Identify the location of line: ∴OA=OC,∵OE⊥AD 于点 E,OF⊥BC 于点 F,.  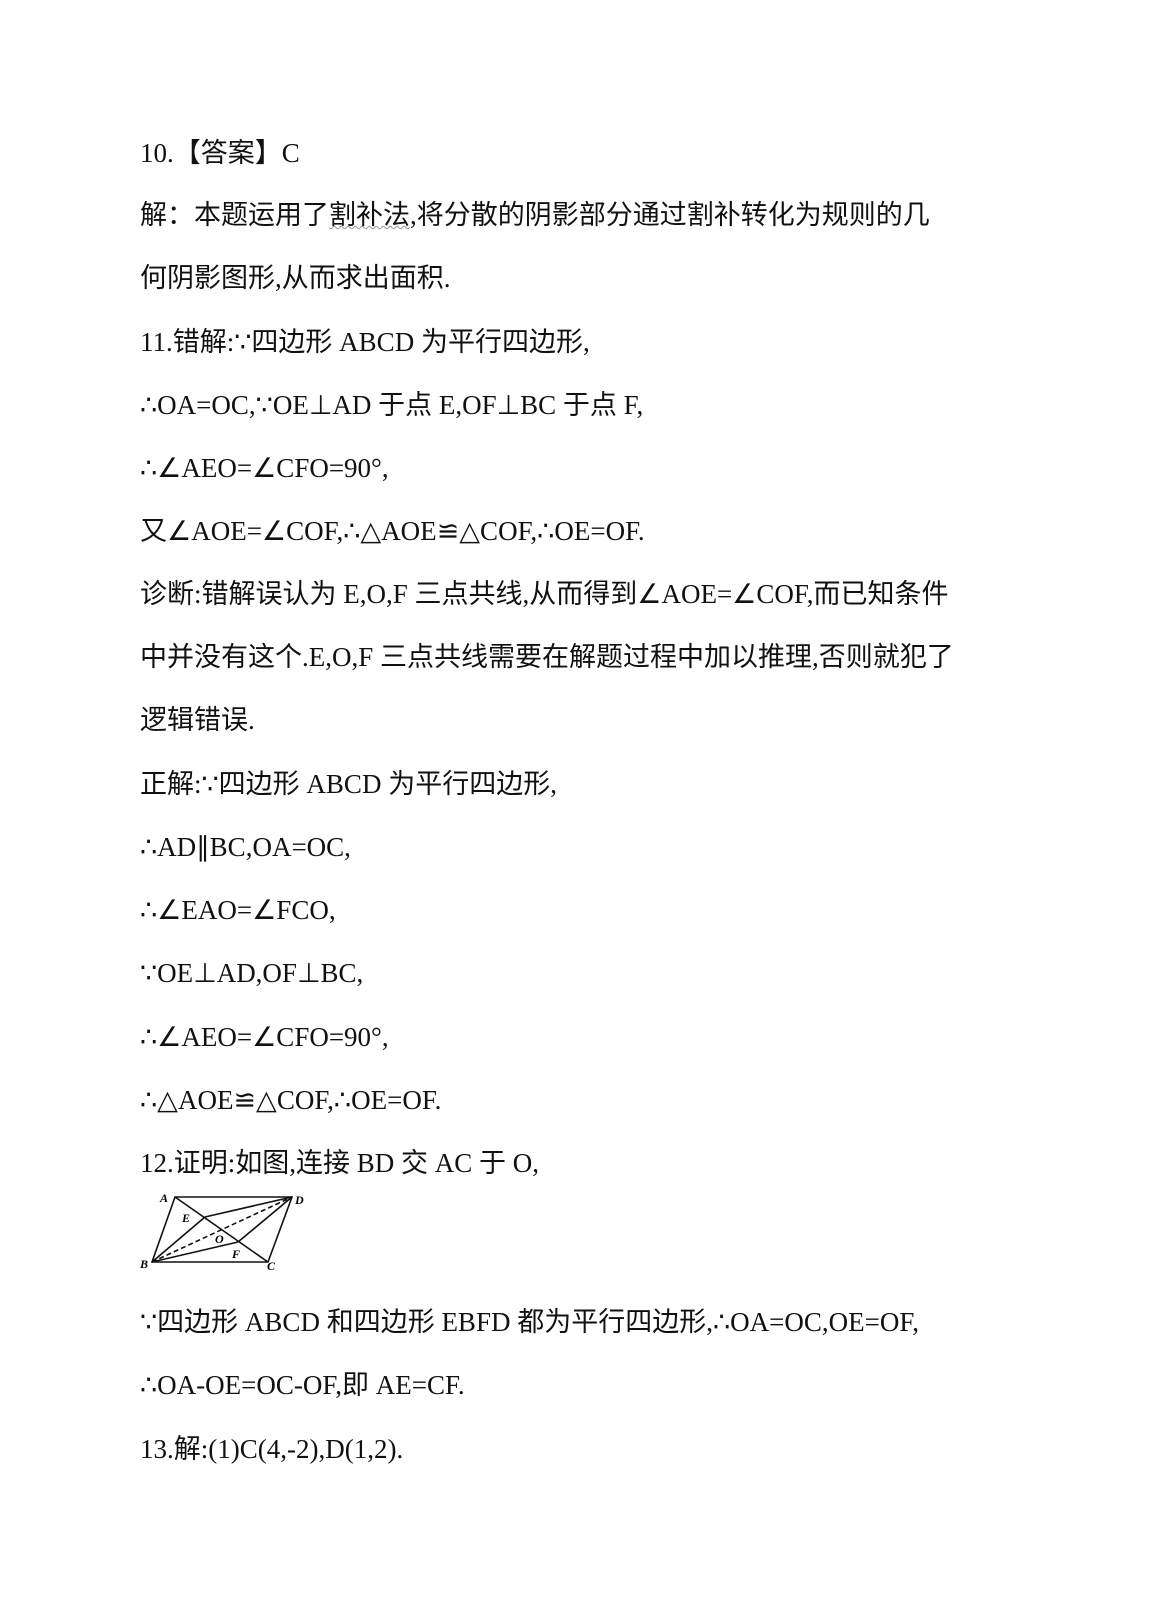
(392, 405).